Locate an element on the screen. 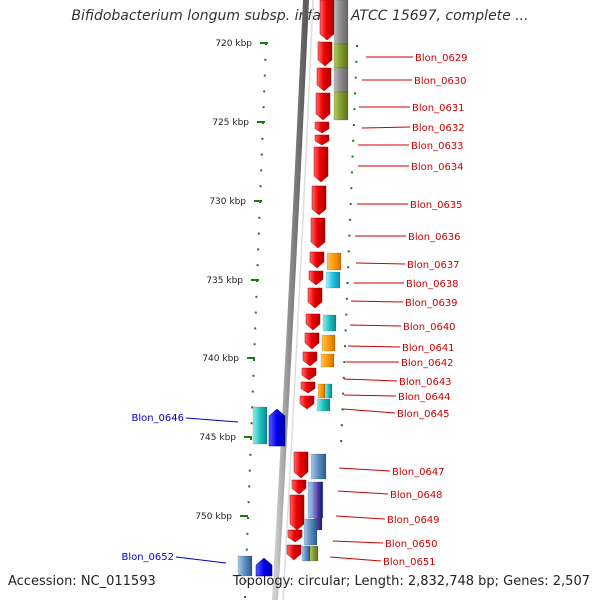 This screenshot has width=600, height=600. gene-label: Blon_0632 is located at coordinates (438, 128).